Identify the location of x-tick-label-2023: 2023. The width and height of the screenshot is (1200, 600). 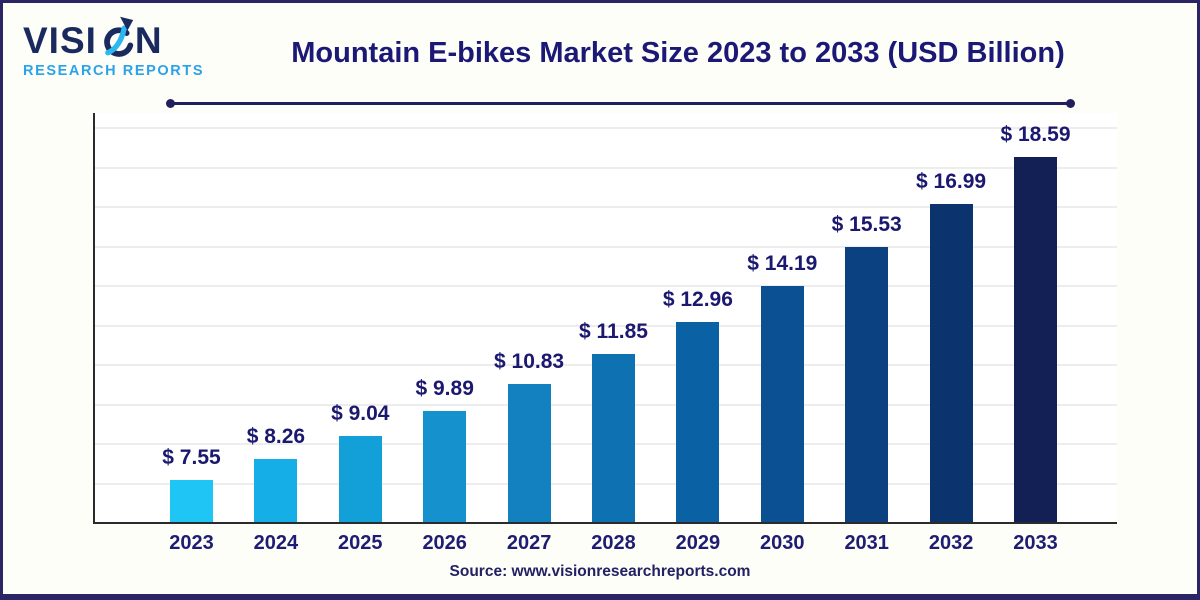
(191, 543).